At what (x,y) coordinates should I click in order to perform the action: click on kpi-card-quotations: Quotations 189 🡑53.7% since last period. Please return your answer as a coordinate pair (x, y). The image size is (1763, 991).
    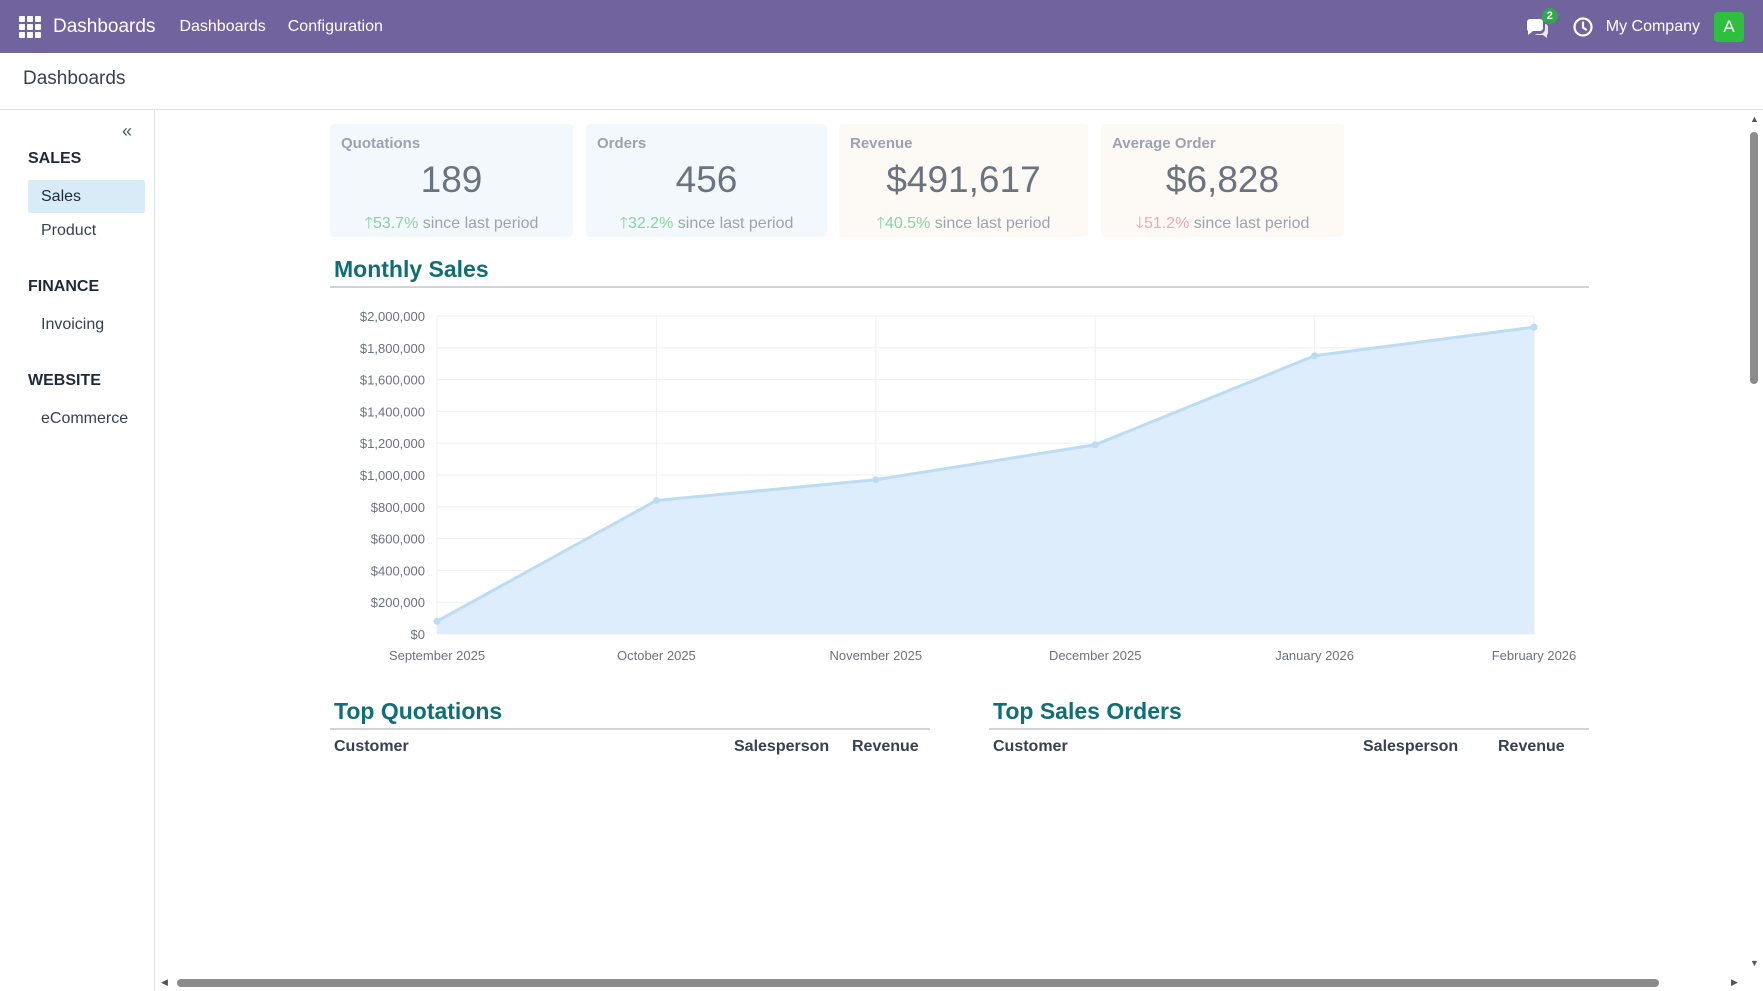
    Looking at the image, I should click on (451, 180).